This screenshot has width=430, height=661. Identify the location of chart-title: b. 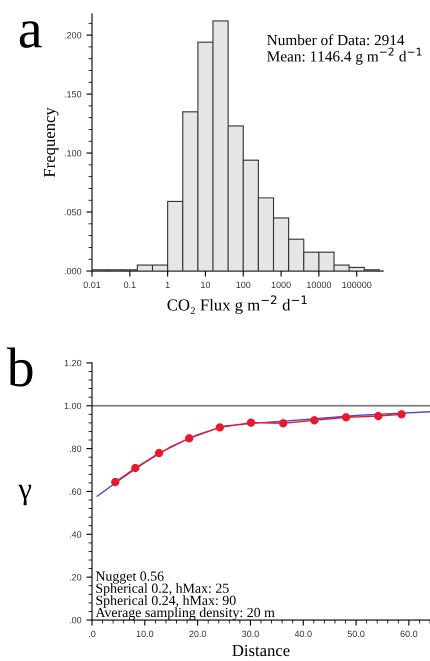
(19, 367).